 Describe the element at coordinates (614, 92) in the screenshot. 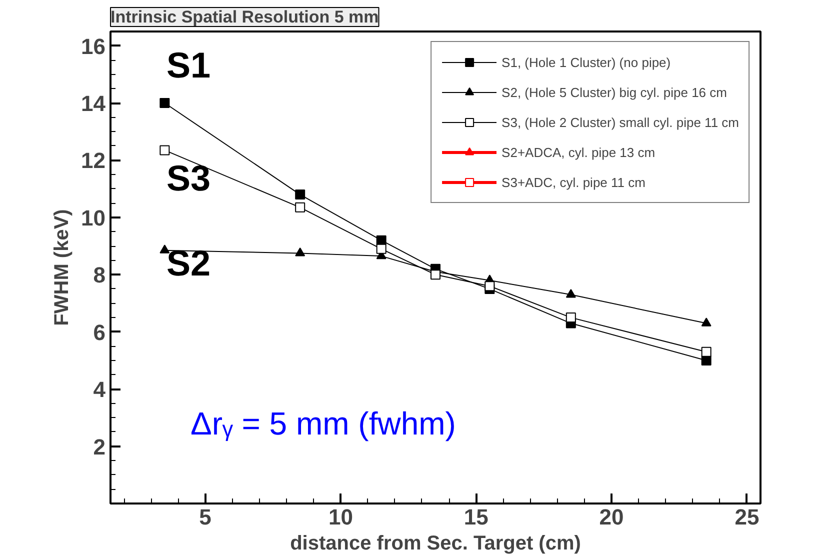

I see `legend-label: S2, (Hole 5 Cluster) big cyl. pipe 16 cm` at that location.